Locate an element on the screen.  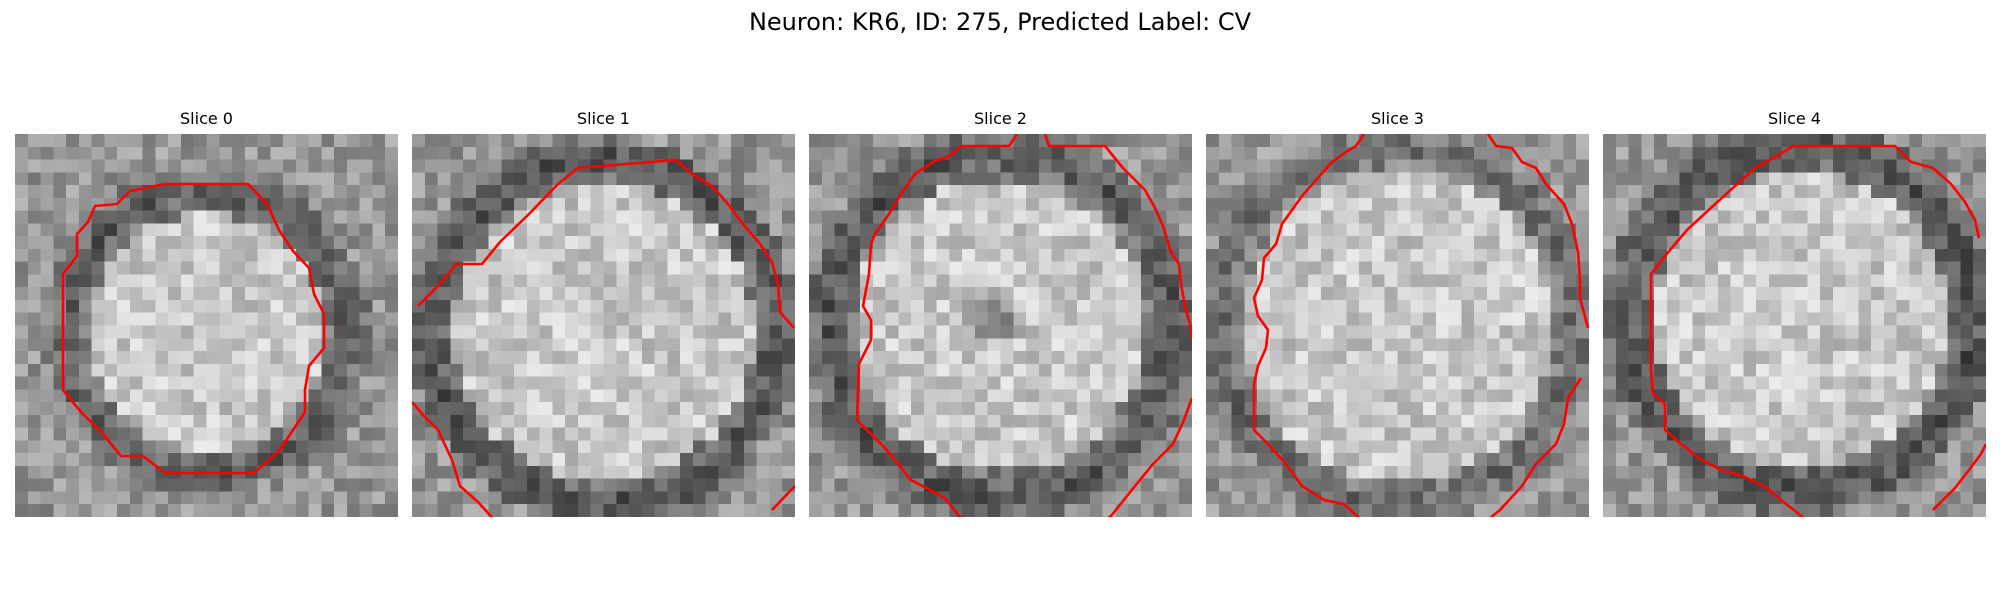
slice-1-image is located at coordinates (603, 325).